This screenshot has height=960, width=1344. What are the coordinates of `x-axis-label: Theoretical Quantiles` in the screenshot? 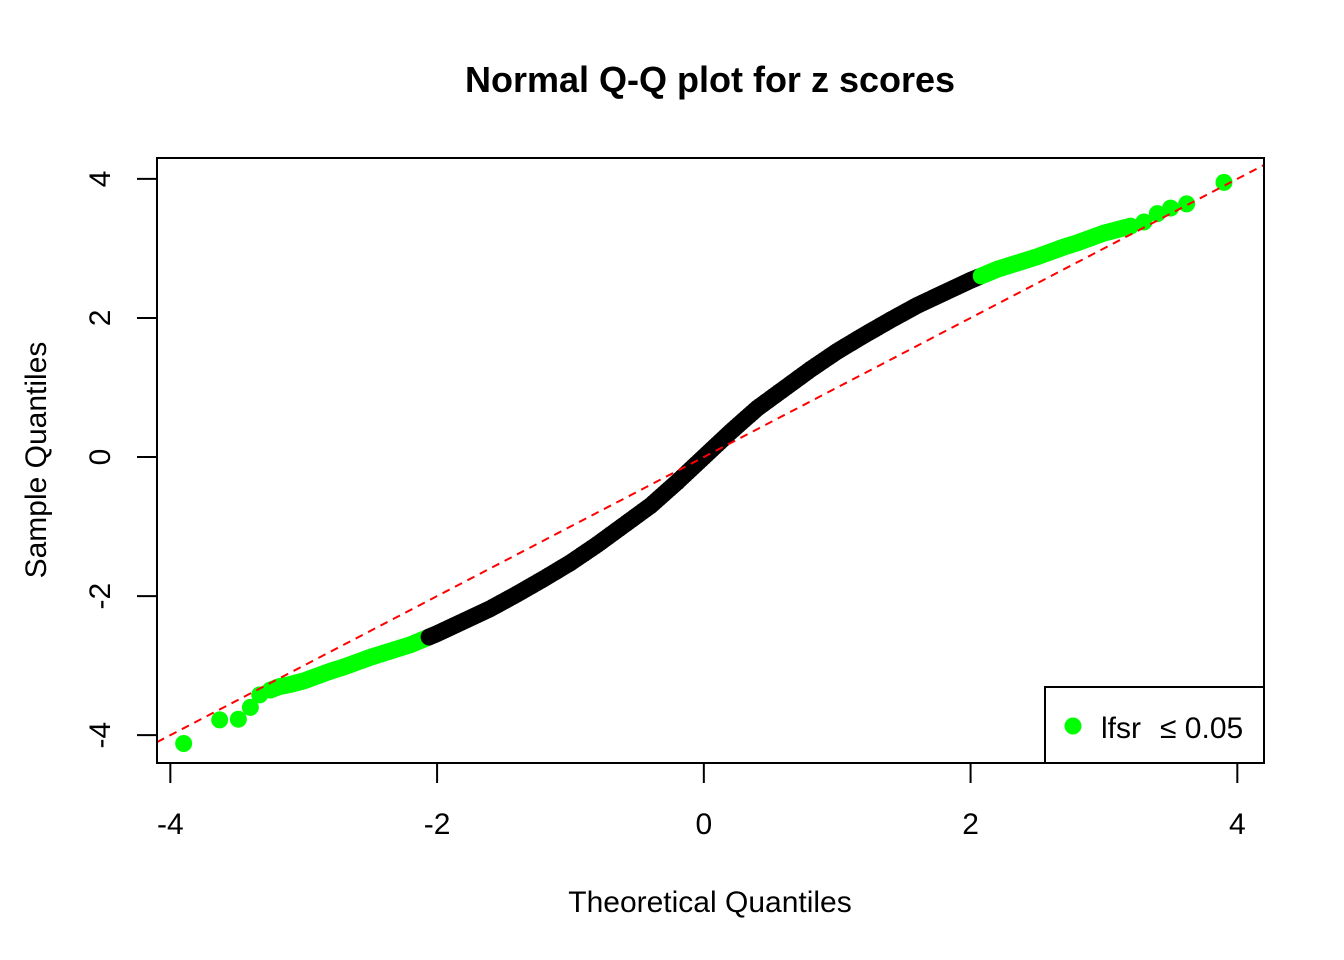 It's located at (709, 902).